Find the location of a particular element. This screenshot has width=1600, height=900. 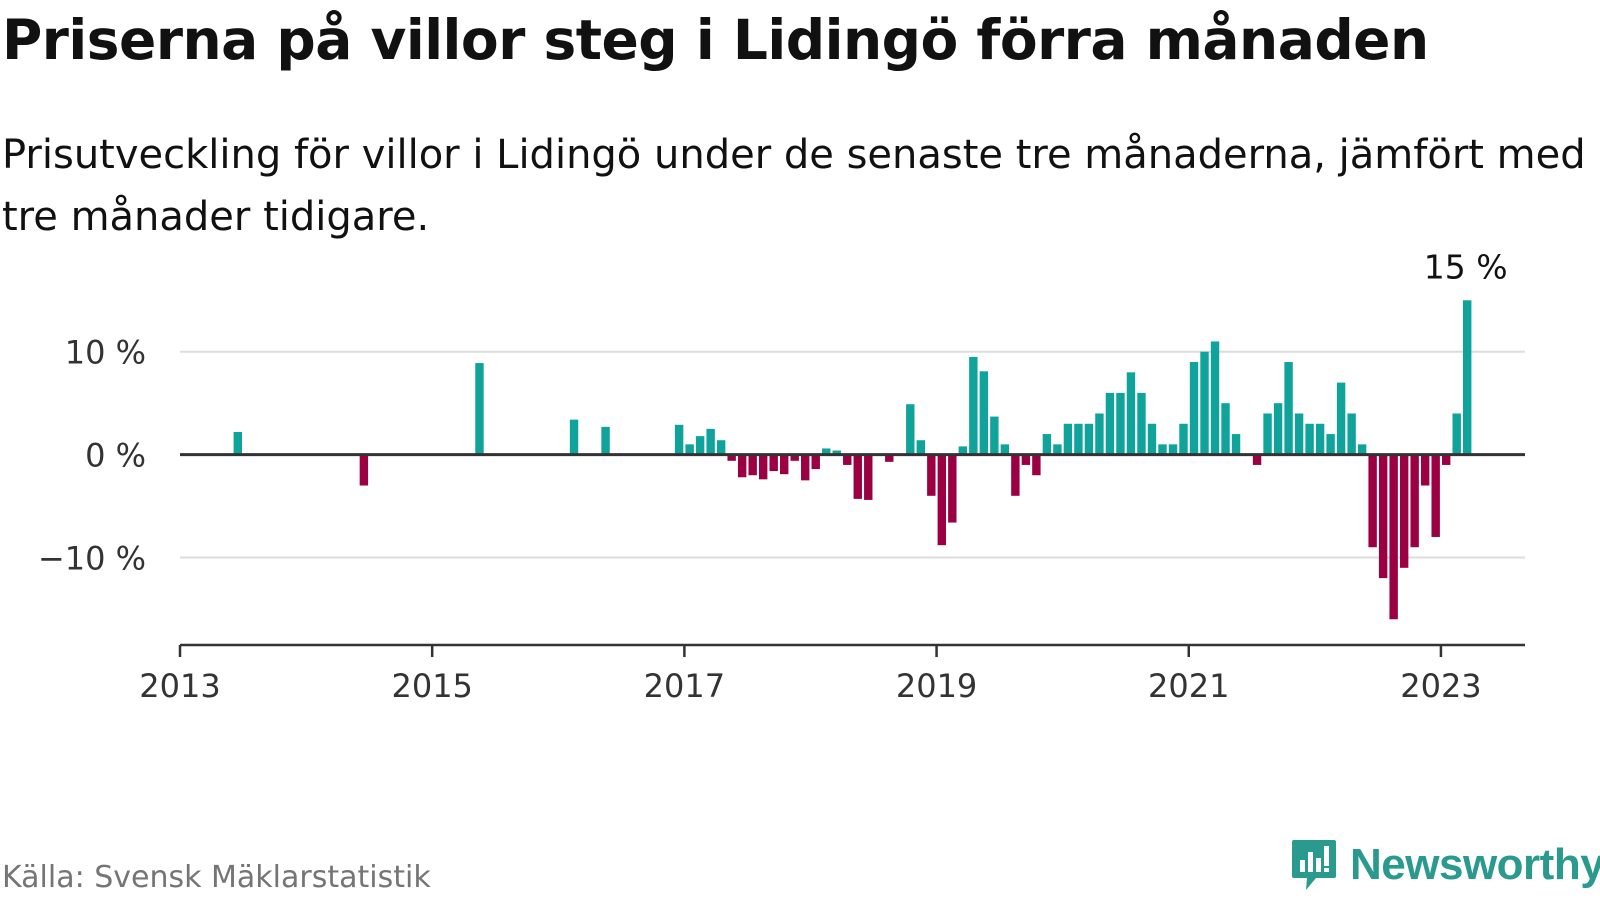

x-tick-label: 2021 is located at coordinates (1188, 686).